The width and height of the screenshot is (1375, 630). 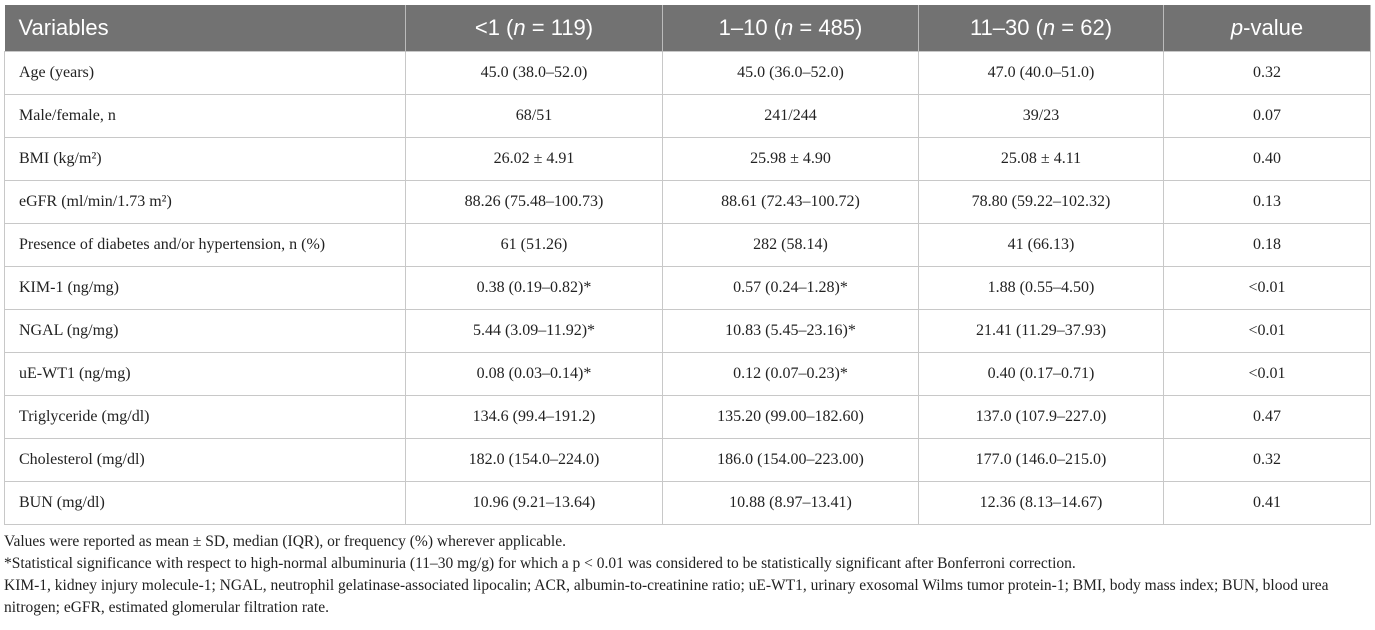 I want to click on header-text: 1–10 (, so click(x=750, y=27).